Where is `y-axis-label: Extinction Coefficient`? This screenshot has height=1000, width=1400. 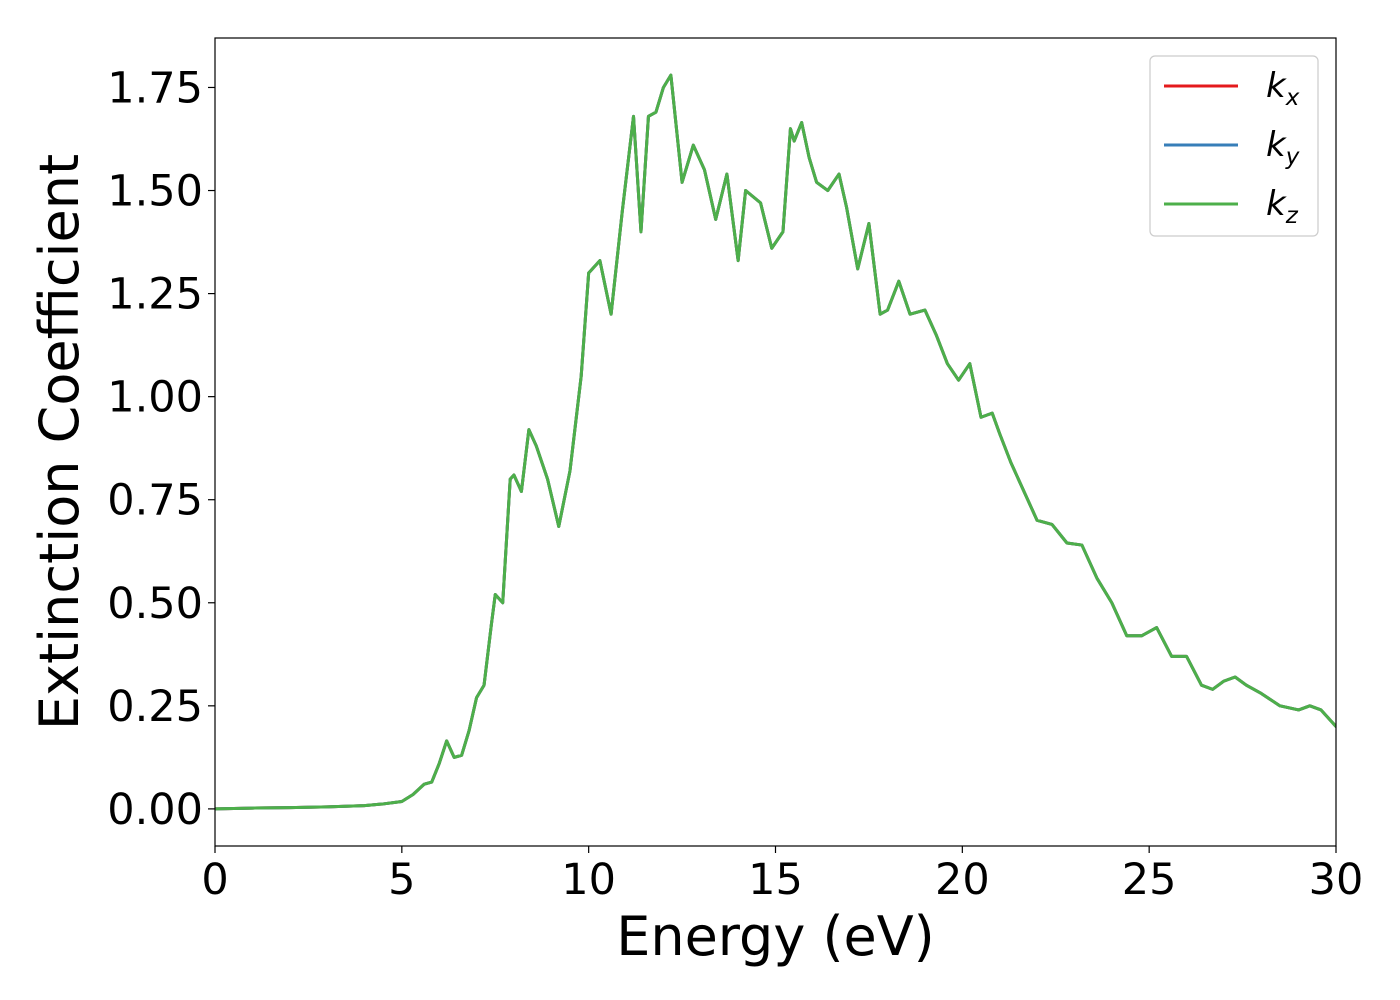
y-axis-label: Extinction Coefficient is located at coordinates (59, 442).